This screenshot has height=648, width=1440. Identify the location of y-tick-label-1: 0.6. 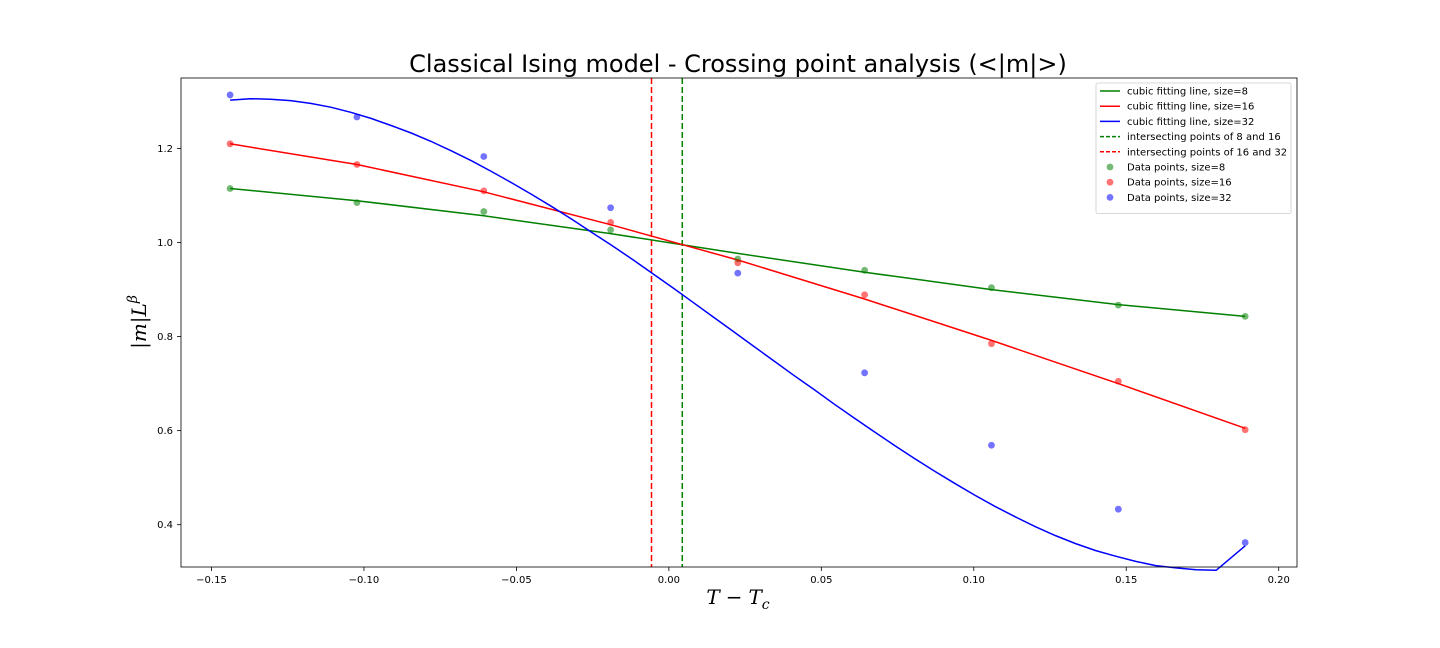
(165, 431).